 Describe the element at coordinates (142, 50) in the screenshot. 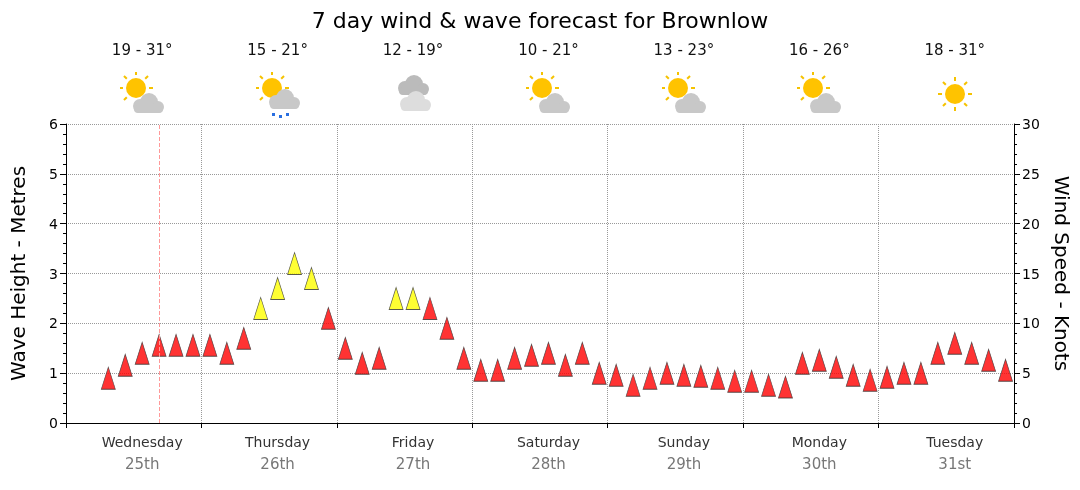

I see `text: 19 - 31°` at that location.